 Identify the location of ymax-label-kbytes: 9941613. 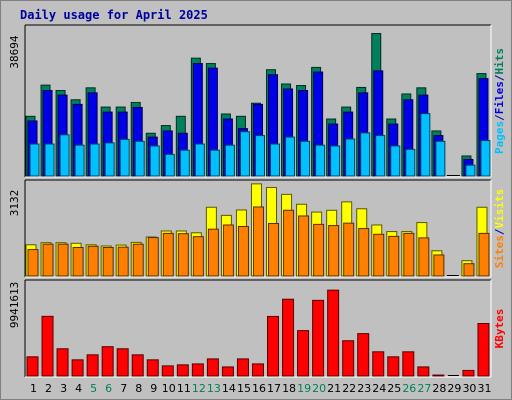
(14, 305).